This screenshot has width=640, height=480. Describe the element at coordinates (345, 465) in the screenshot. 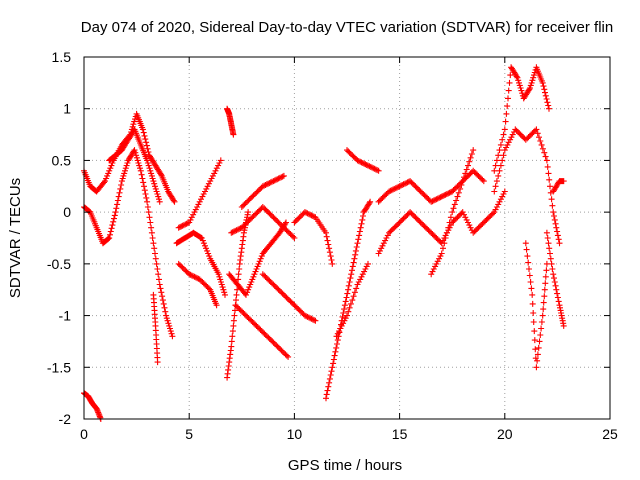

I see `x-axis-label: GPS time / hours` at that location.